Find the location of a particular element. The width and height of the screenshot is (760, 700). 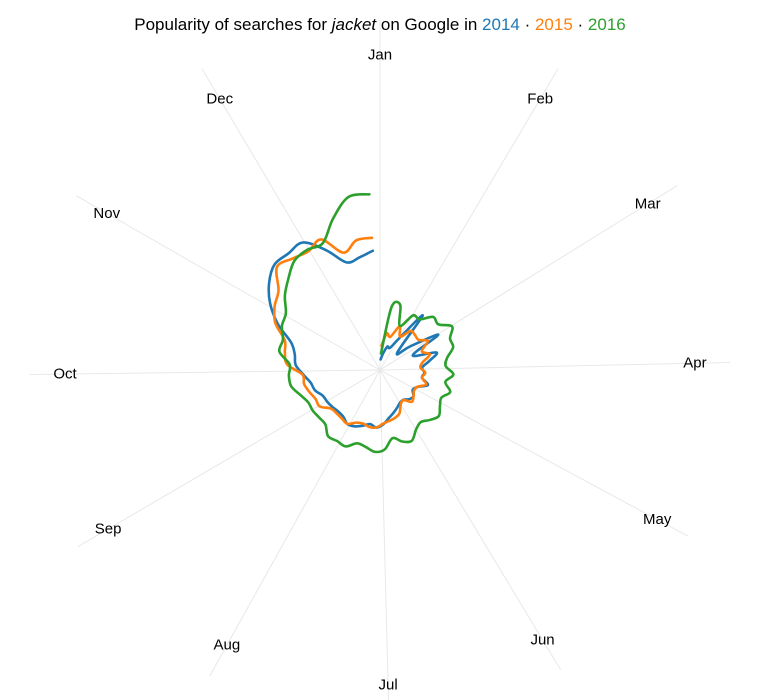

month-label-aug: Aug is located at coordinates (226, 645).